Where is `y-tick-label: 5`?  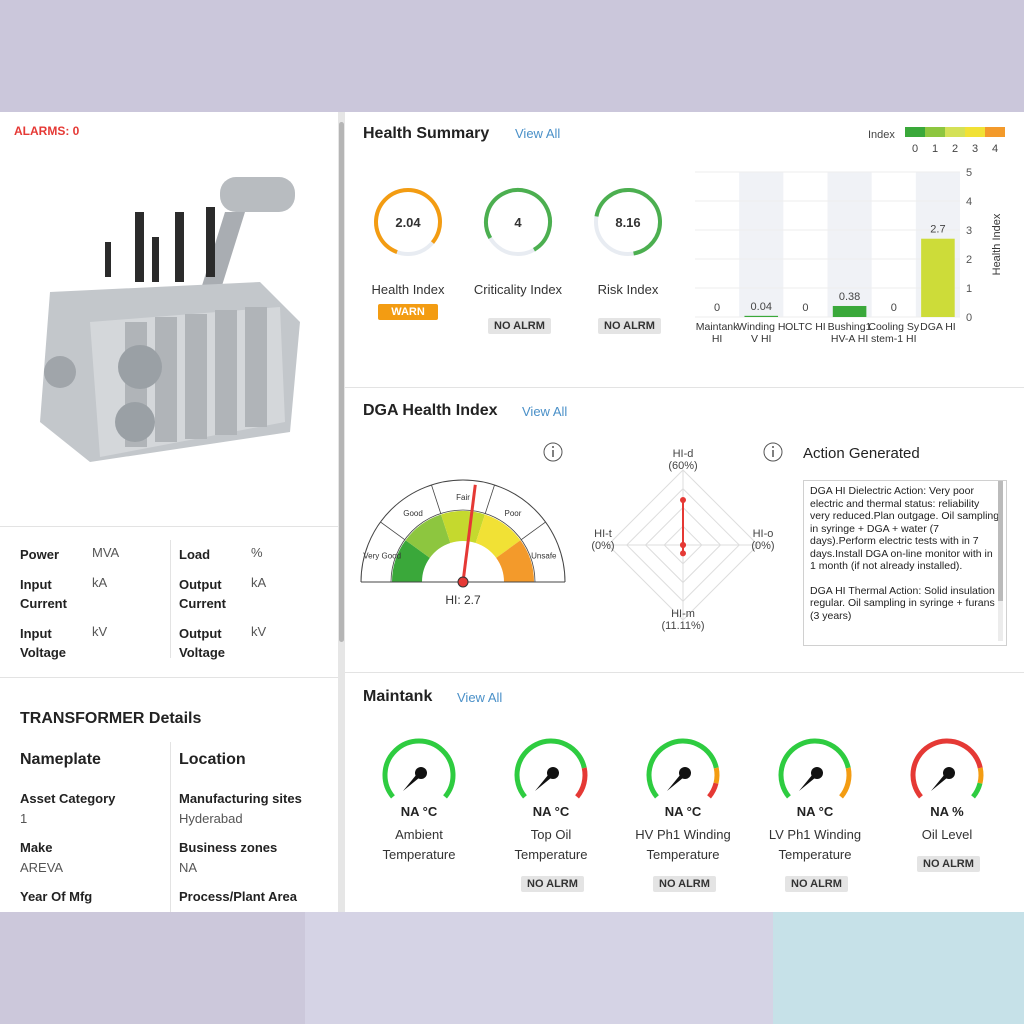 y-tick-label: 5 is located at coordinates (969, 173).